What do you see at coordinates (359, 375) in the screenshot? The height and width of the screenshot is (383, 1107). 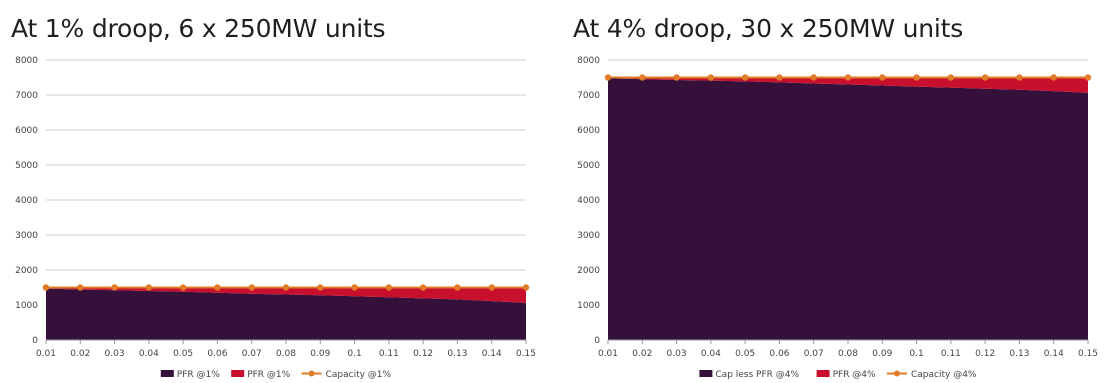 I see `legend-label: Capacity @1%` at bounding box center [359, 375].